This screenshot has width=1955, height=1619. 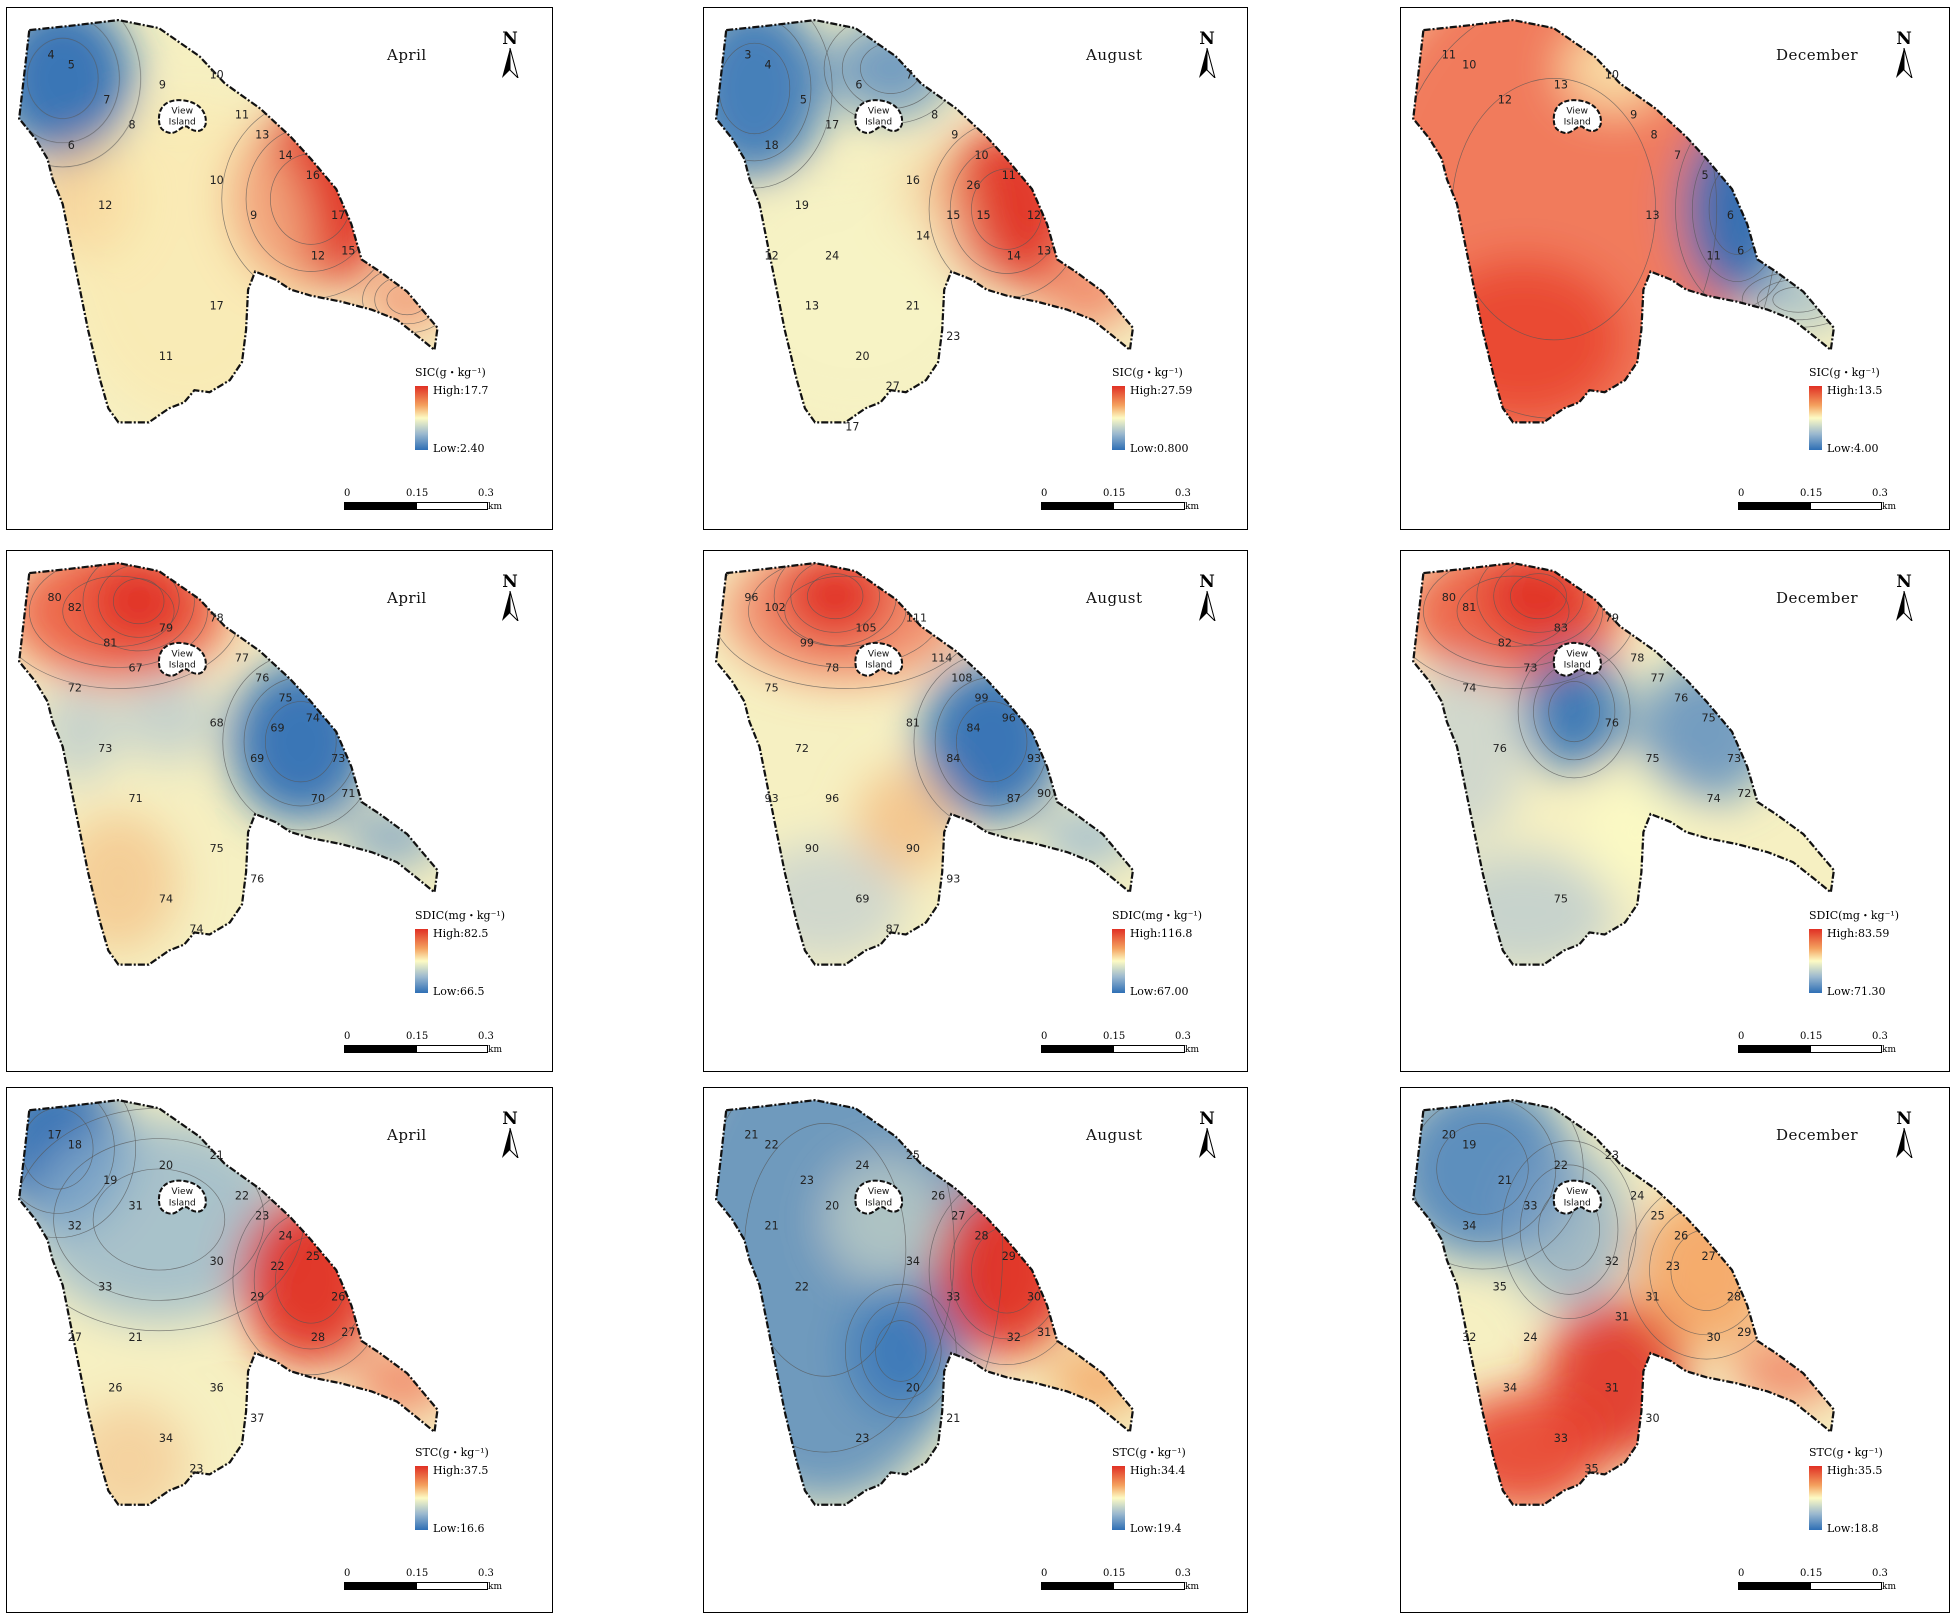 What do you see at coordinates (1156, 1528) in the screenshot?
I see `legend-low: Low:19.4` at bounding box center [1156, 1528].